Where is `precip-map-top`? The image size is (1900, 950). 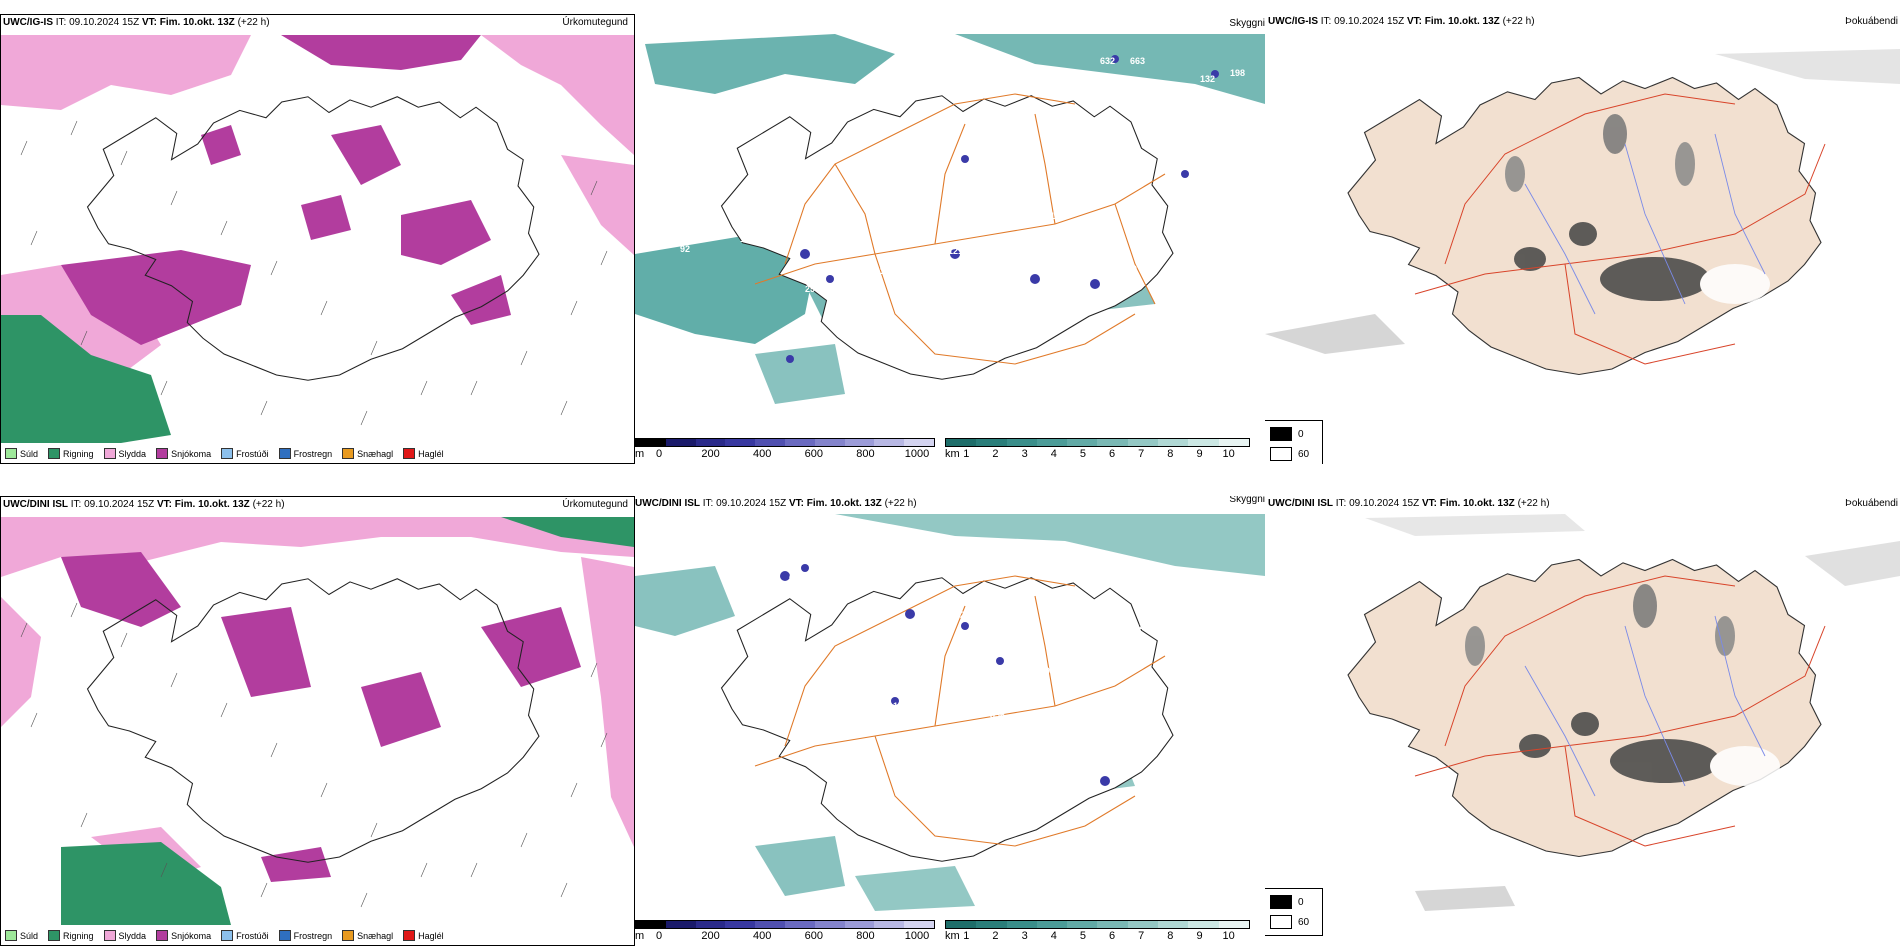 precip-map-top is located at coordinates (317, 238).